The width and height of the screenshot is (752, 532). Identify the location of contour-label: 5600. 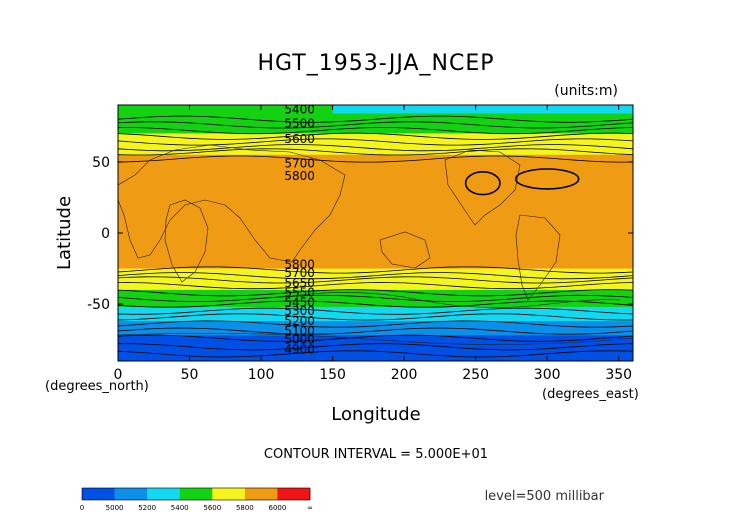
(299, 139).